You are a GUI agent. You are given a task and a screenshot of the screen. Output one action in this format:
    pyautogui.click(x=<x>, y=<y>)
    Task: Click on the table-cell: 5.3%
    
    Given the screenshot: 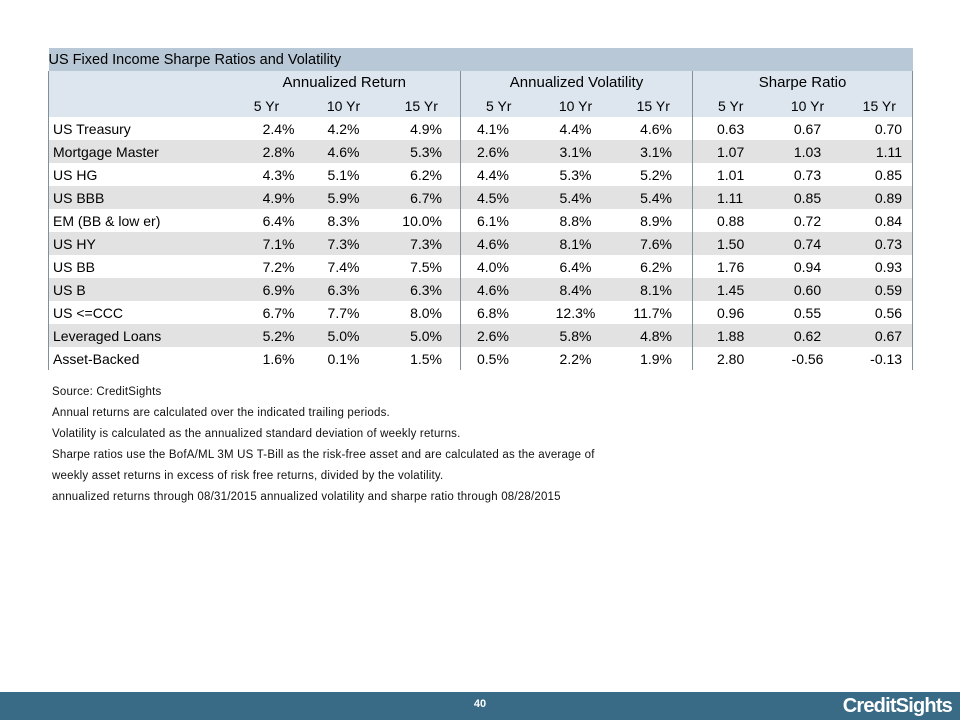 What is the action you would take?
    pyautogui.click(x=421, y=151)
    